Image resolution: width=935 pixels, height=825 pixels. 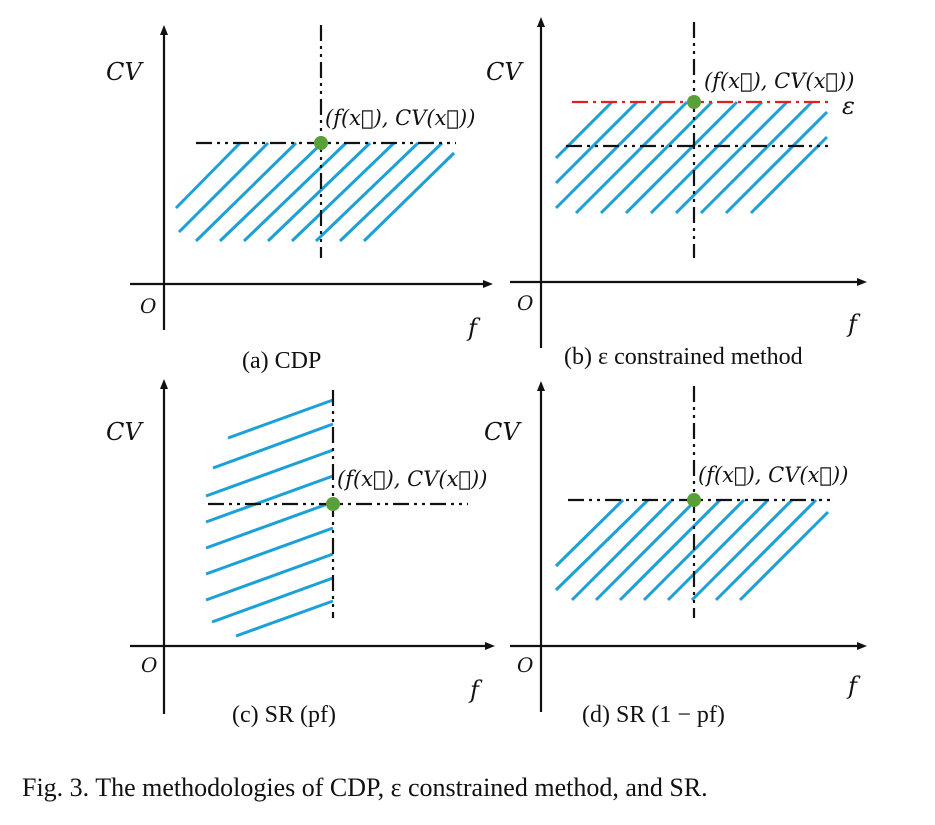 I want to click on panel-c-x-label: f, so click(x=475, y=690).